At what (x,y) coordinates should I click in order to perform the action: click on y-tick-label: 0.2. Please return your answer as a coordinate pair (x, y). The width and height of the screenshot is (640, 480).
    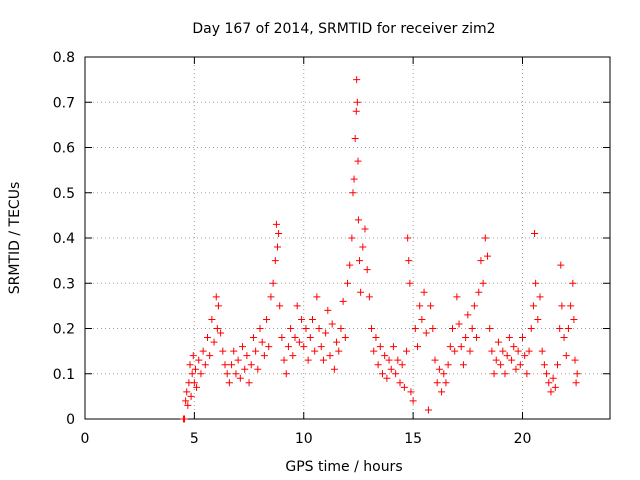
    Looking at the image, I should click on (64, 330).